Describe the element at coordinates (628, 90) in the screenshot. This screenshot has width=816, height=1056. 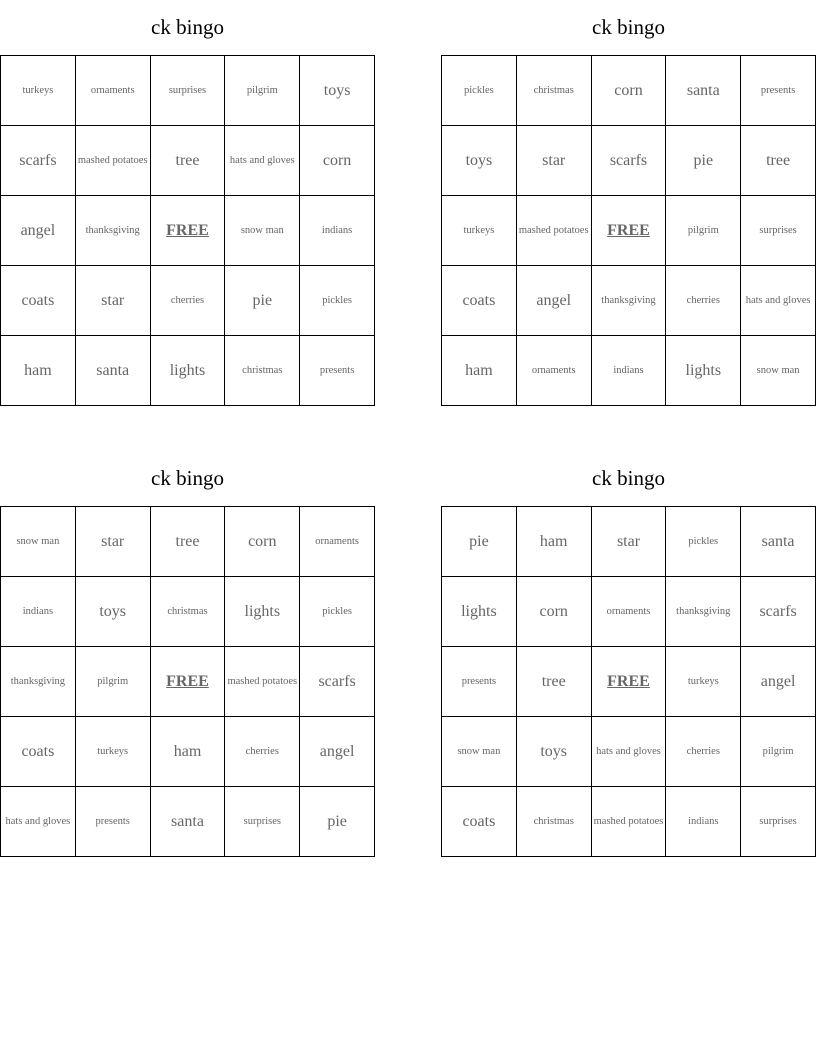
I see `grid-row: pickles christmas corn santa presents` at that location.